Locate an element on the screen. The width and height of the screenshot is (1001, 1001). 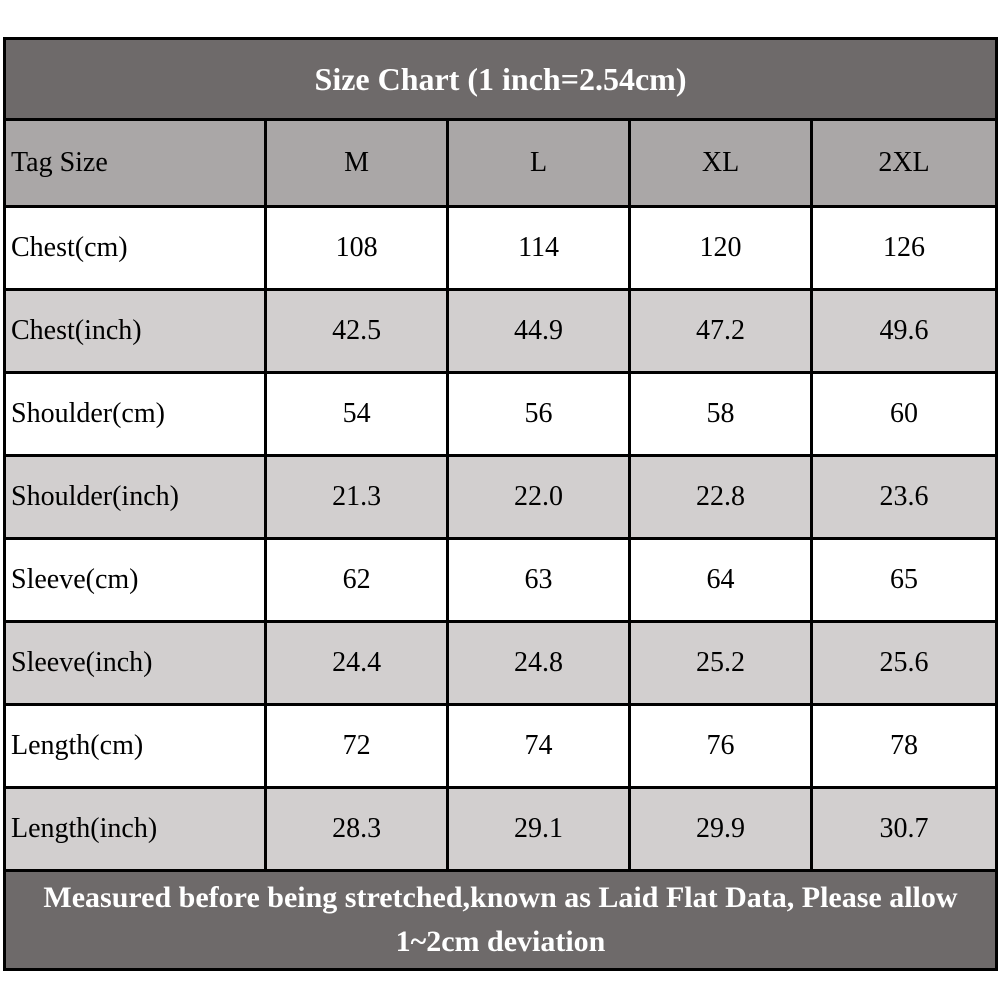
cell-value: 63 is located at coordinates (540, 580).